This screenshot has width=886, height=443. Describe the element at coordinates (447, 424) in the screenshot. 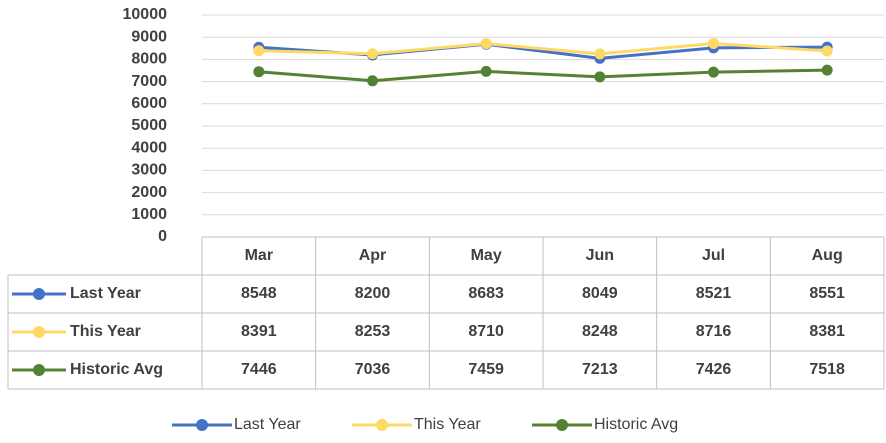

I see `legend-label: This Year` at that location.